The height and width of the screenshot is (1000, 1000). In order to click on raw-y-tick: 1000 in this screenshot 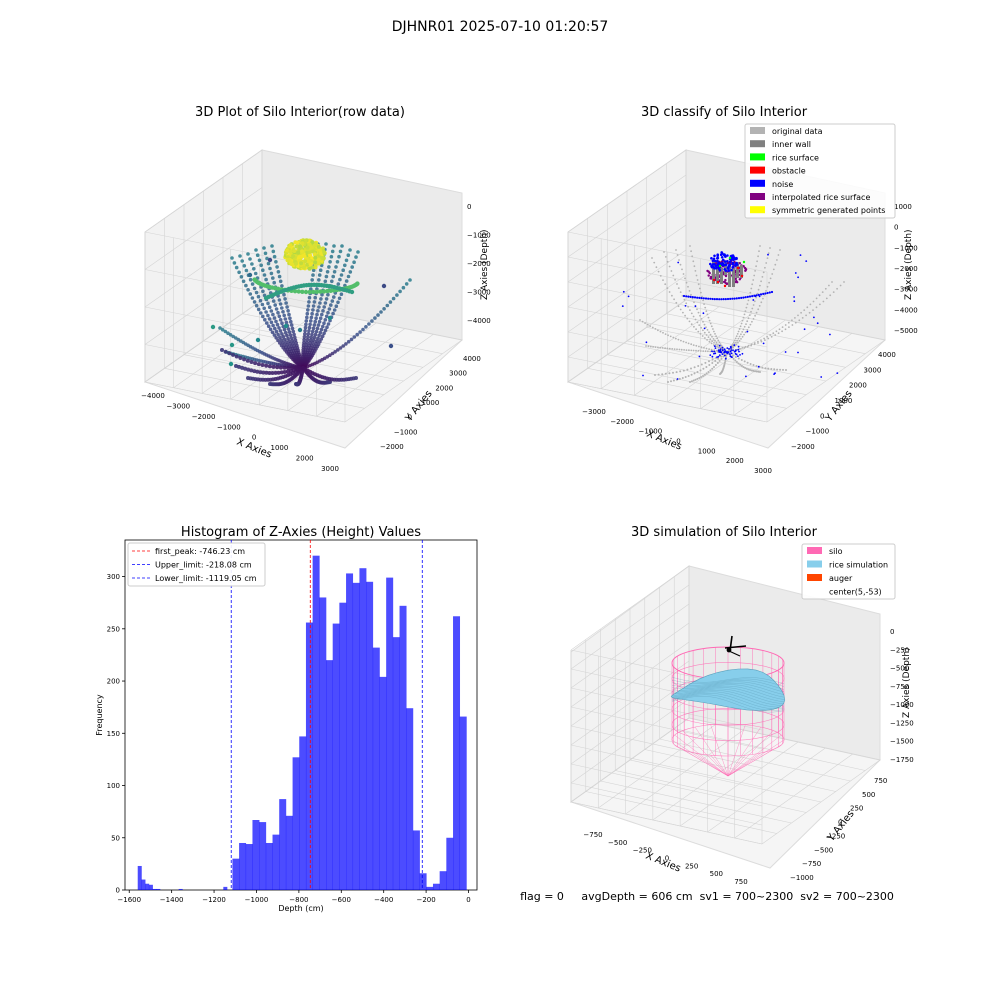, I will do `click(431, 403)`.